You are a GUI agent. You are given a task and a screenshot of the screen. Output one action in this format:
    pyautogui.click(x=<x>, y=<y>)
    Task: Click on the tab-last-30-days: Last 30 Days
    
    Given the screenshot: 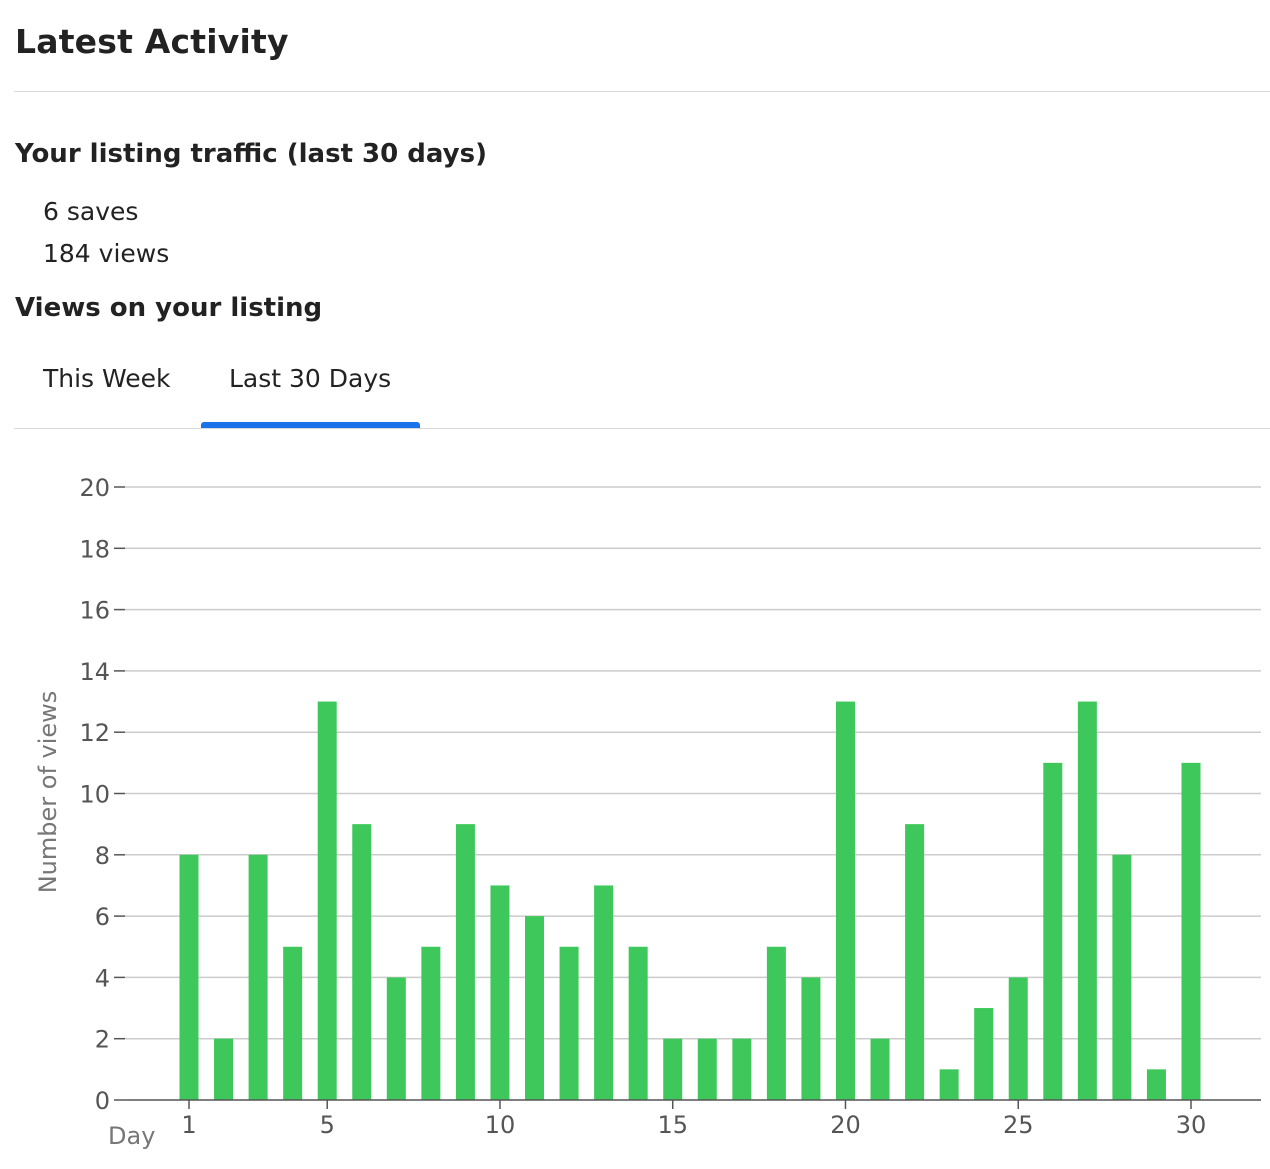 What is the action you would take?
    pyautogui.click(x=310, y=378)
    